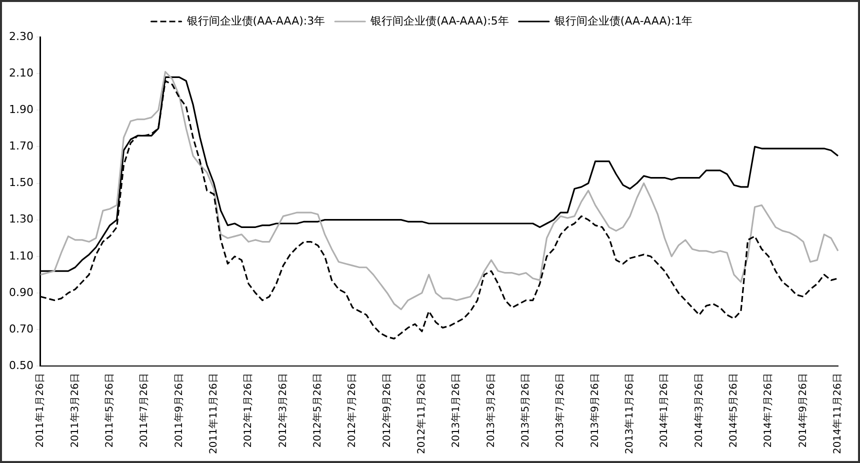 This screenshot has width=860, height=463. What do you see at coordinates (698, 410) in the screenshot?
I see `x-tick-label: 2014年3月26日` at bounding box center [698, 410].